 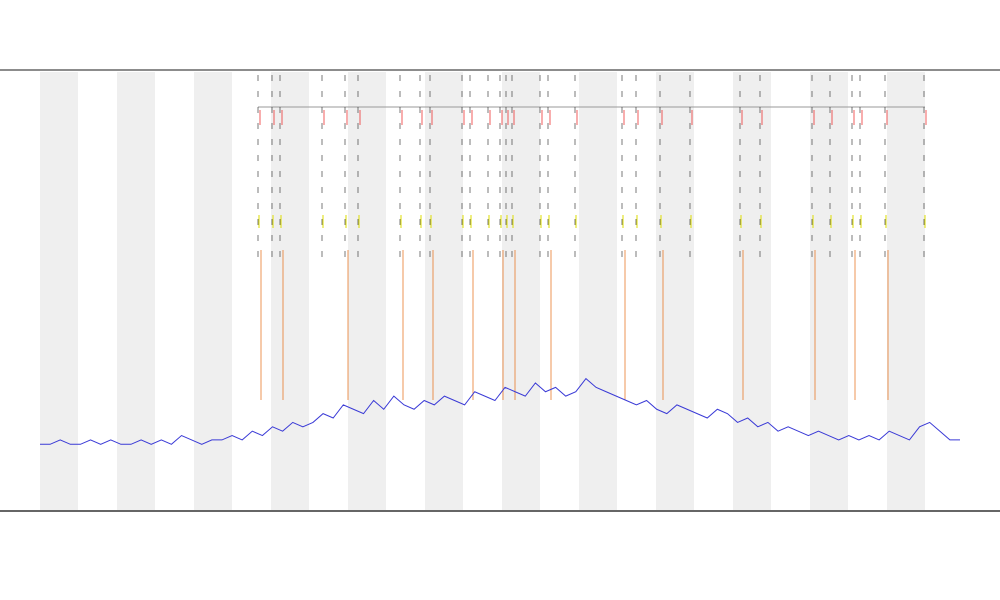 I want to click on series-line, so click(x=500, y=411).